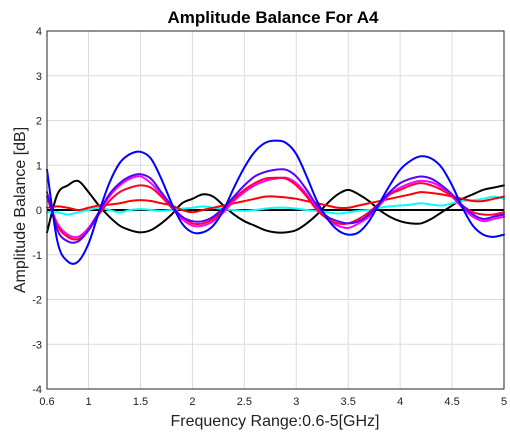  I want to click on x-tick-label: 2, so click(192, 402).